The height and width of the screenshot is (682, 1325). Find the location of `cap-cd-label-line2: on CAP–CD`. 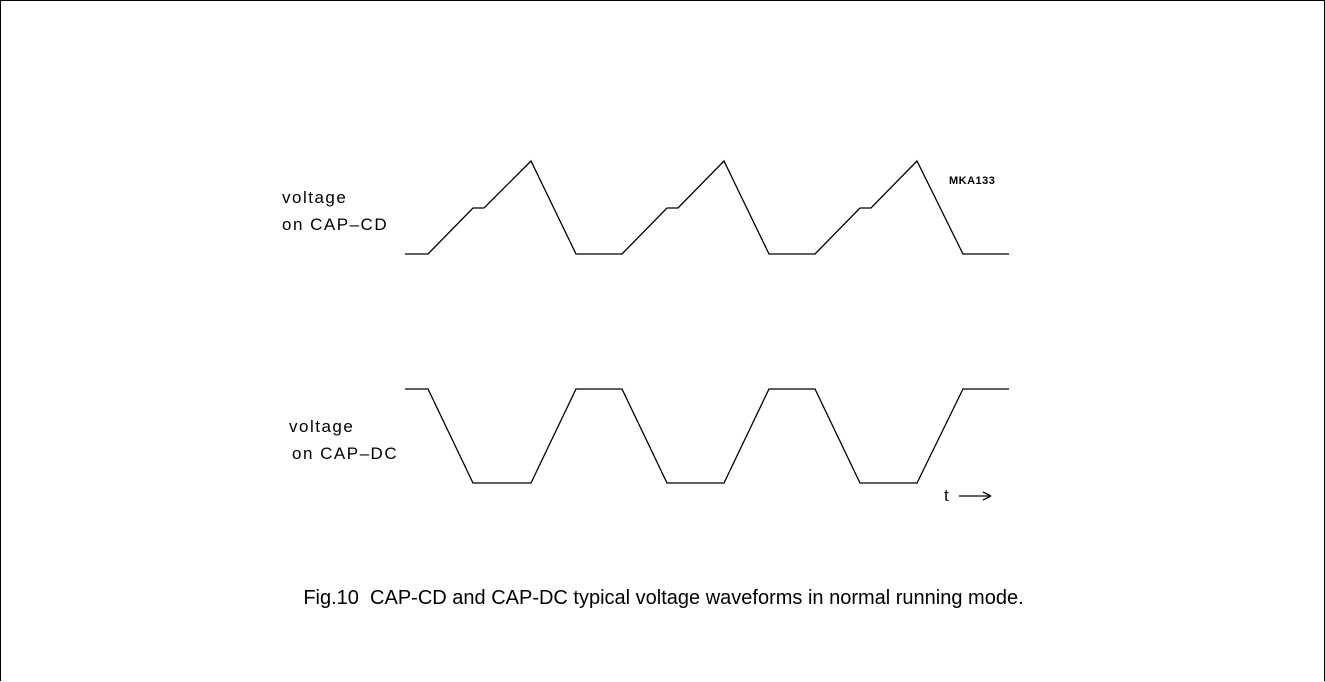

cap-cd-label-line2: on CAP–CD is located at coordinates (335, 224).